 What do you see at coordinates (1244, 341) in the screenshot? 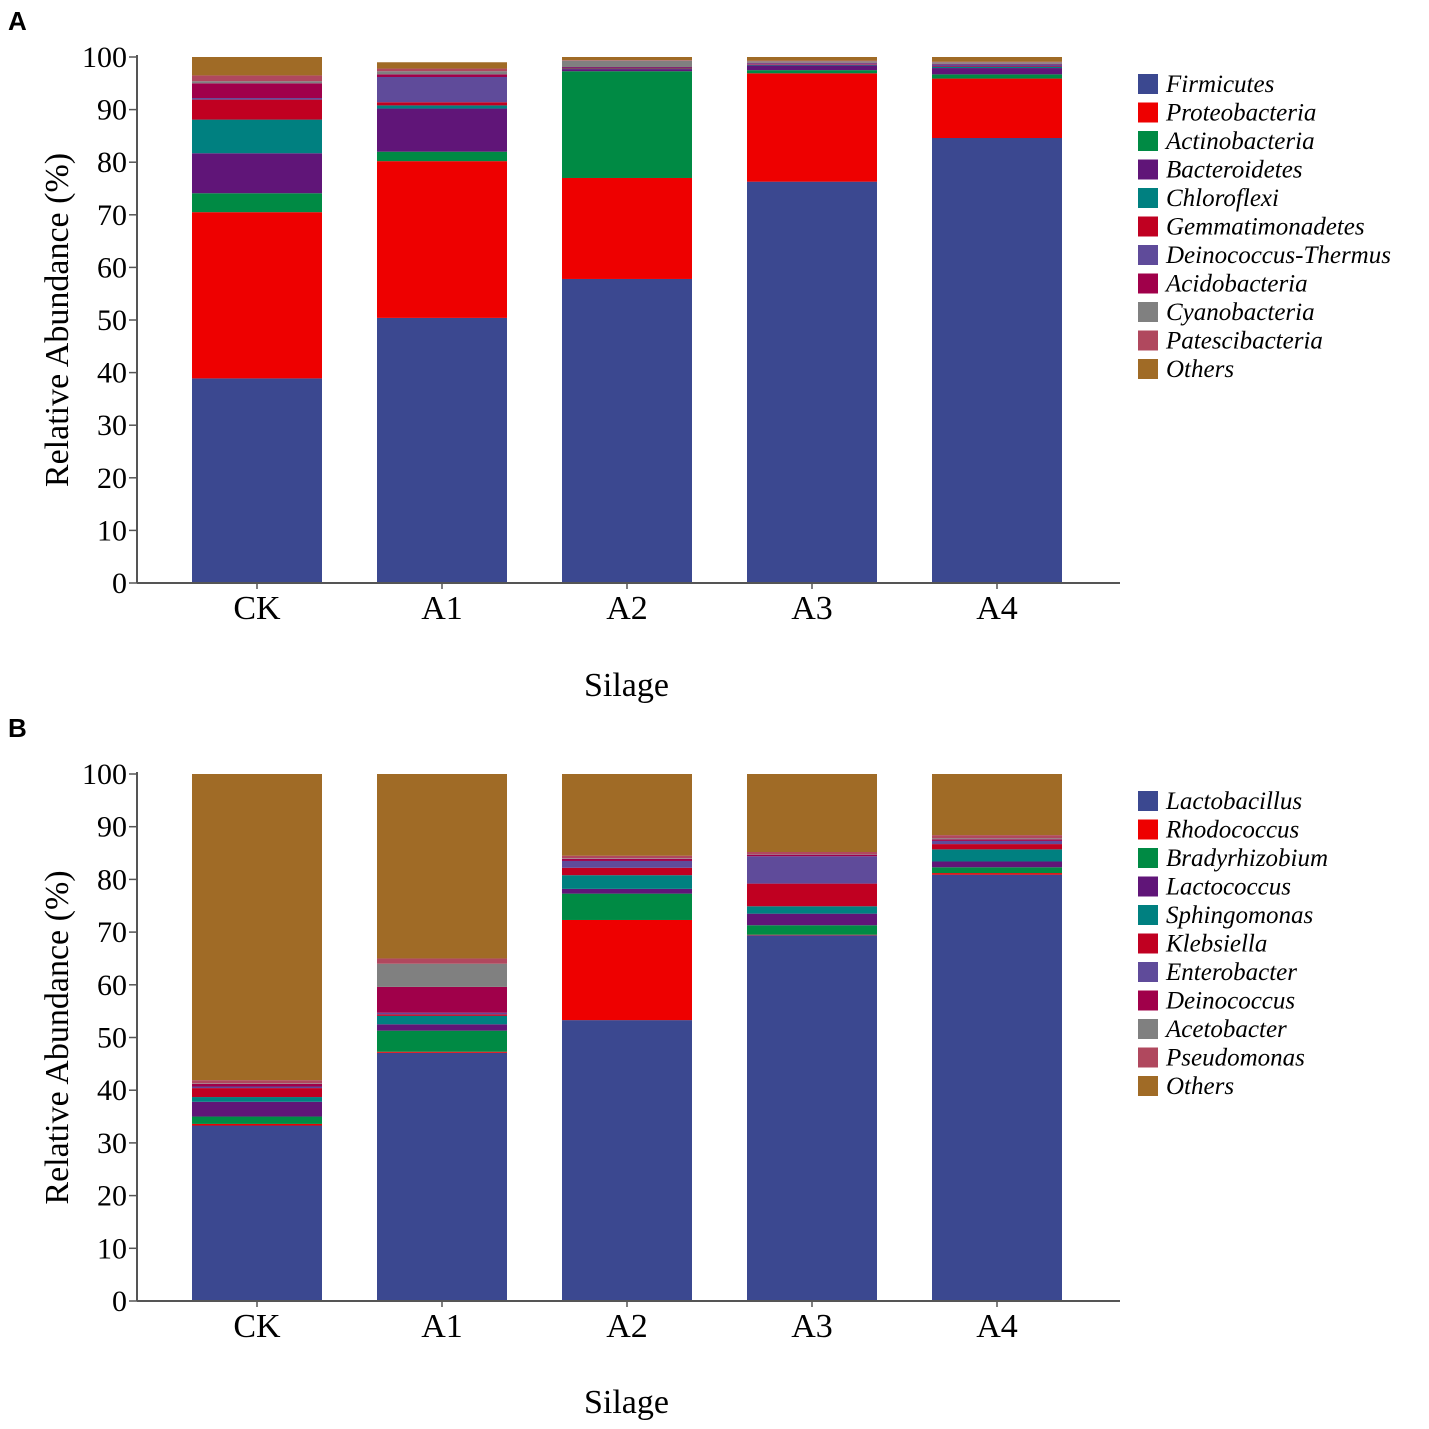
I see `legend-label-patescibacteria: Patescibacteria` at bounding box center [1244, 341].